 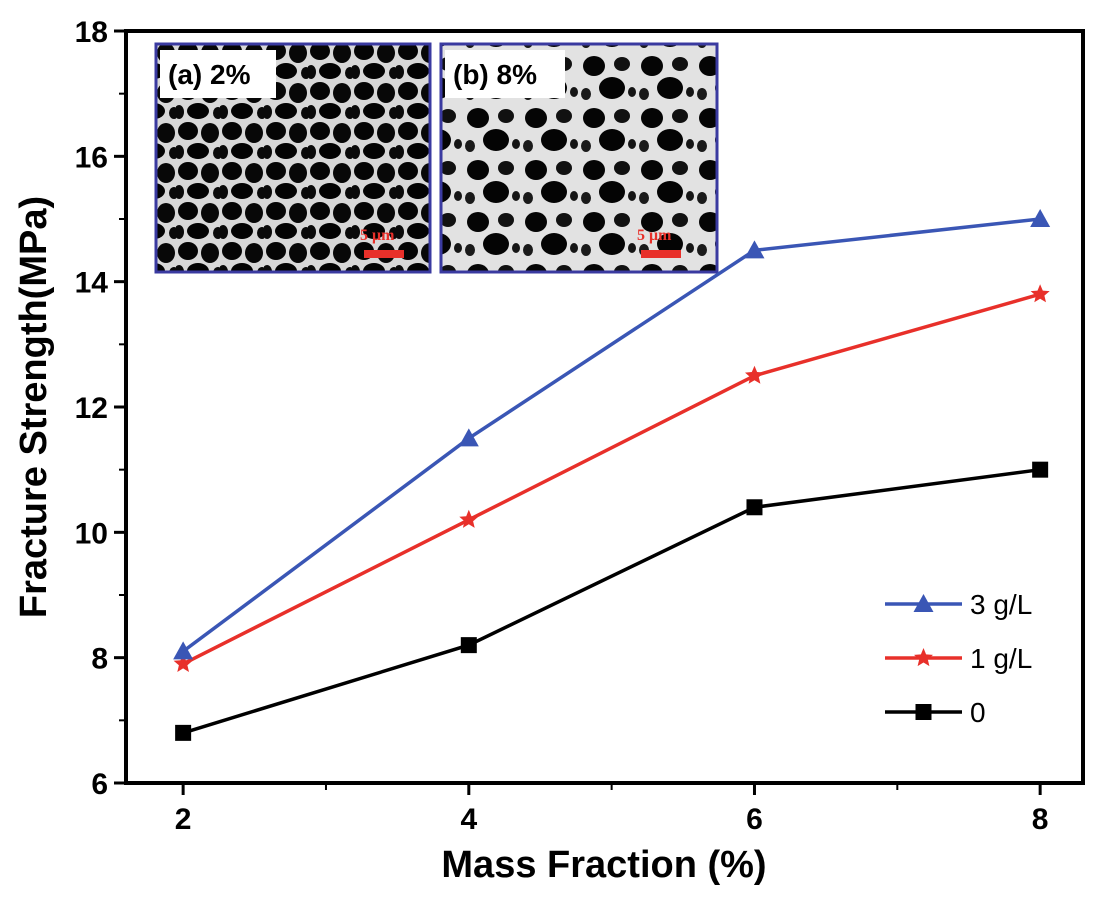 What do you see at coordinates (92, 283) in the screenshot?
I see `y-tick-label: 14` at bounding box center [92, 283].